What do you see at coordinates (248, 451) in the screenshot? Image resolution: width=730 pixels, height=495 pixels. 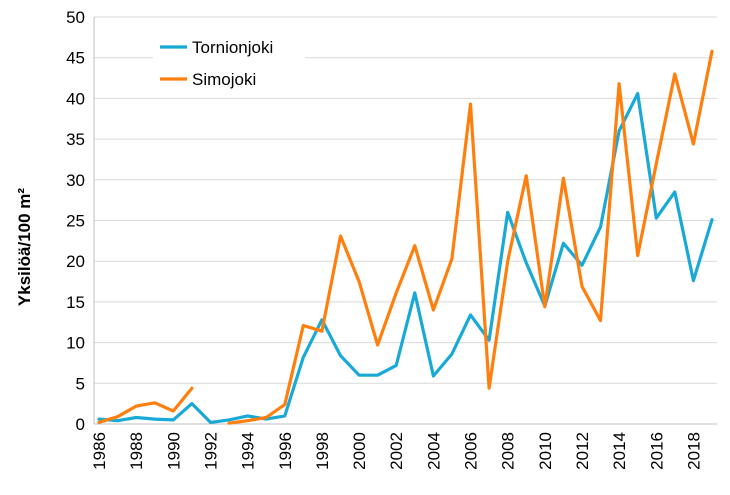 I see `x-tick-label: 1994` at bounding box center [248, 451].